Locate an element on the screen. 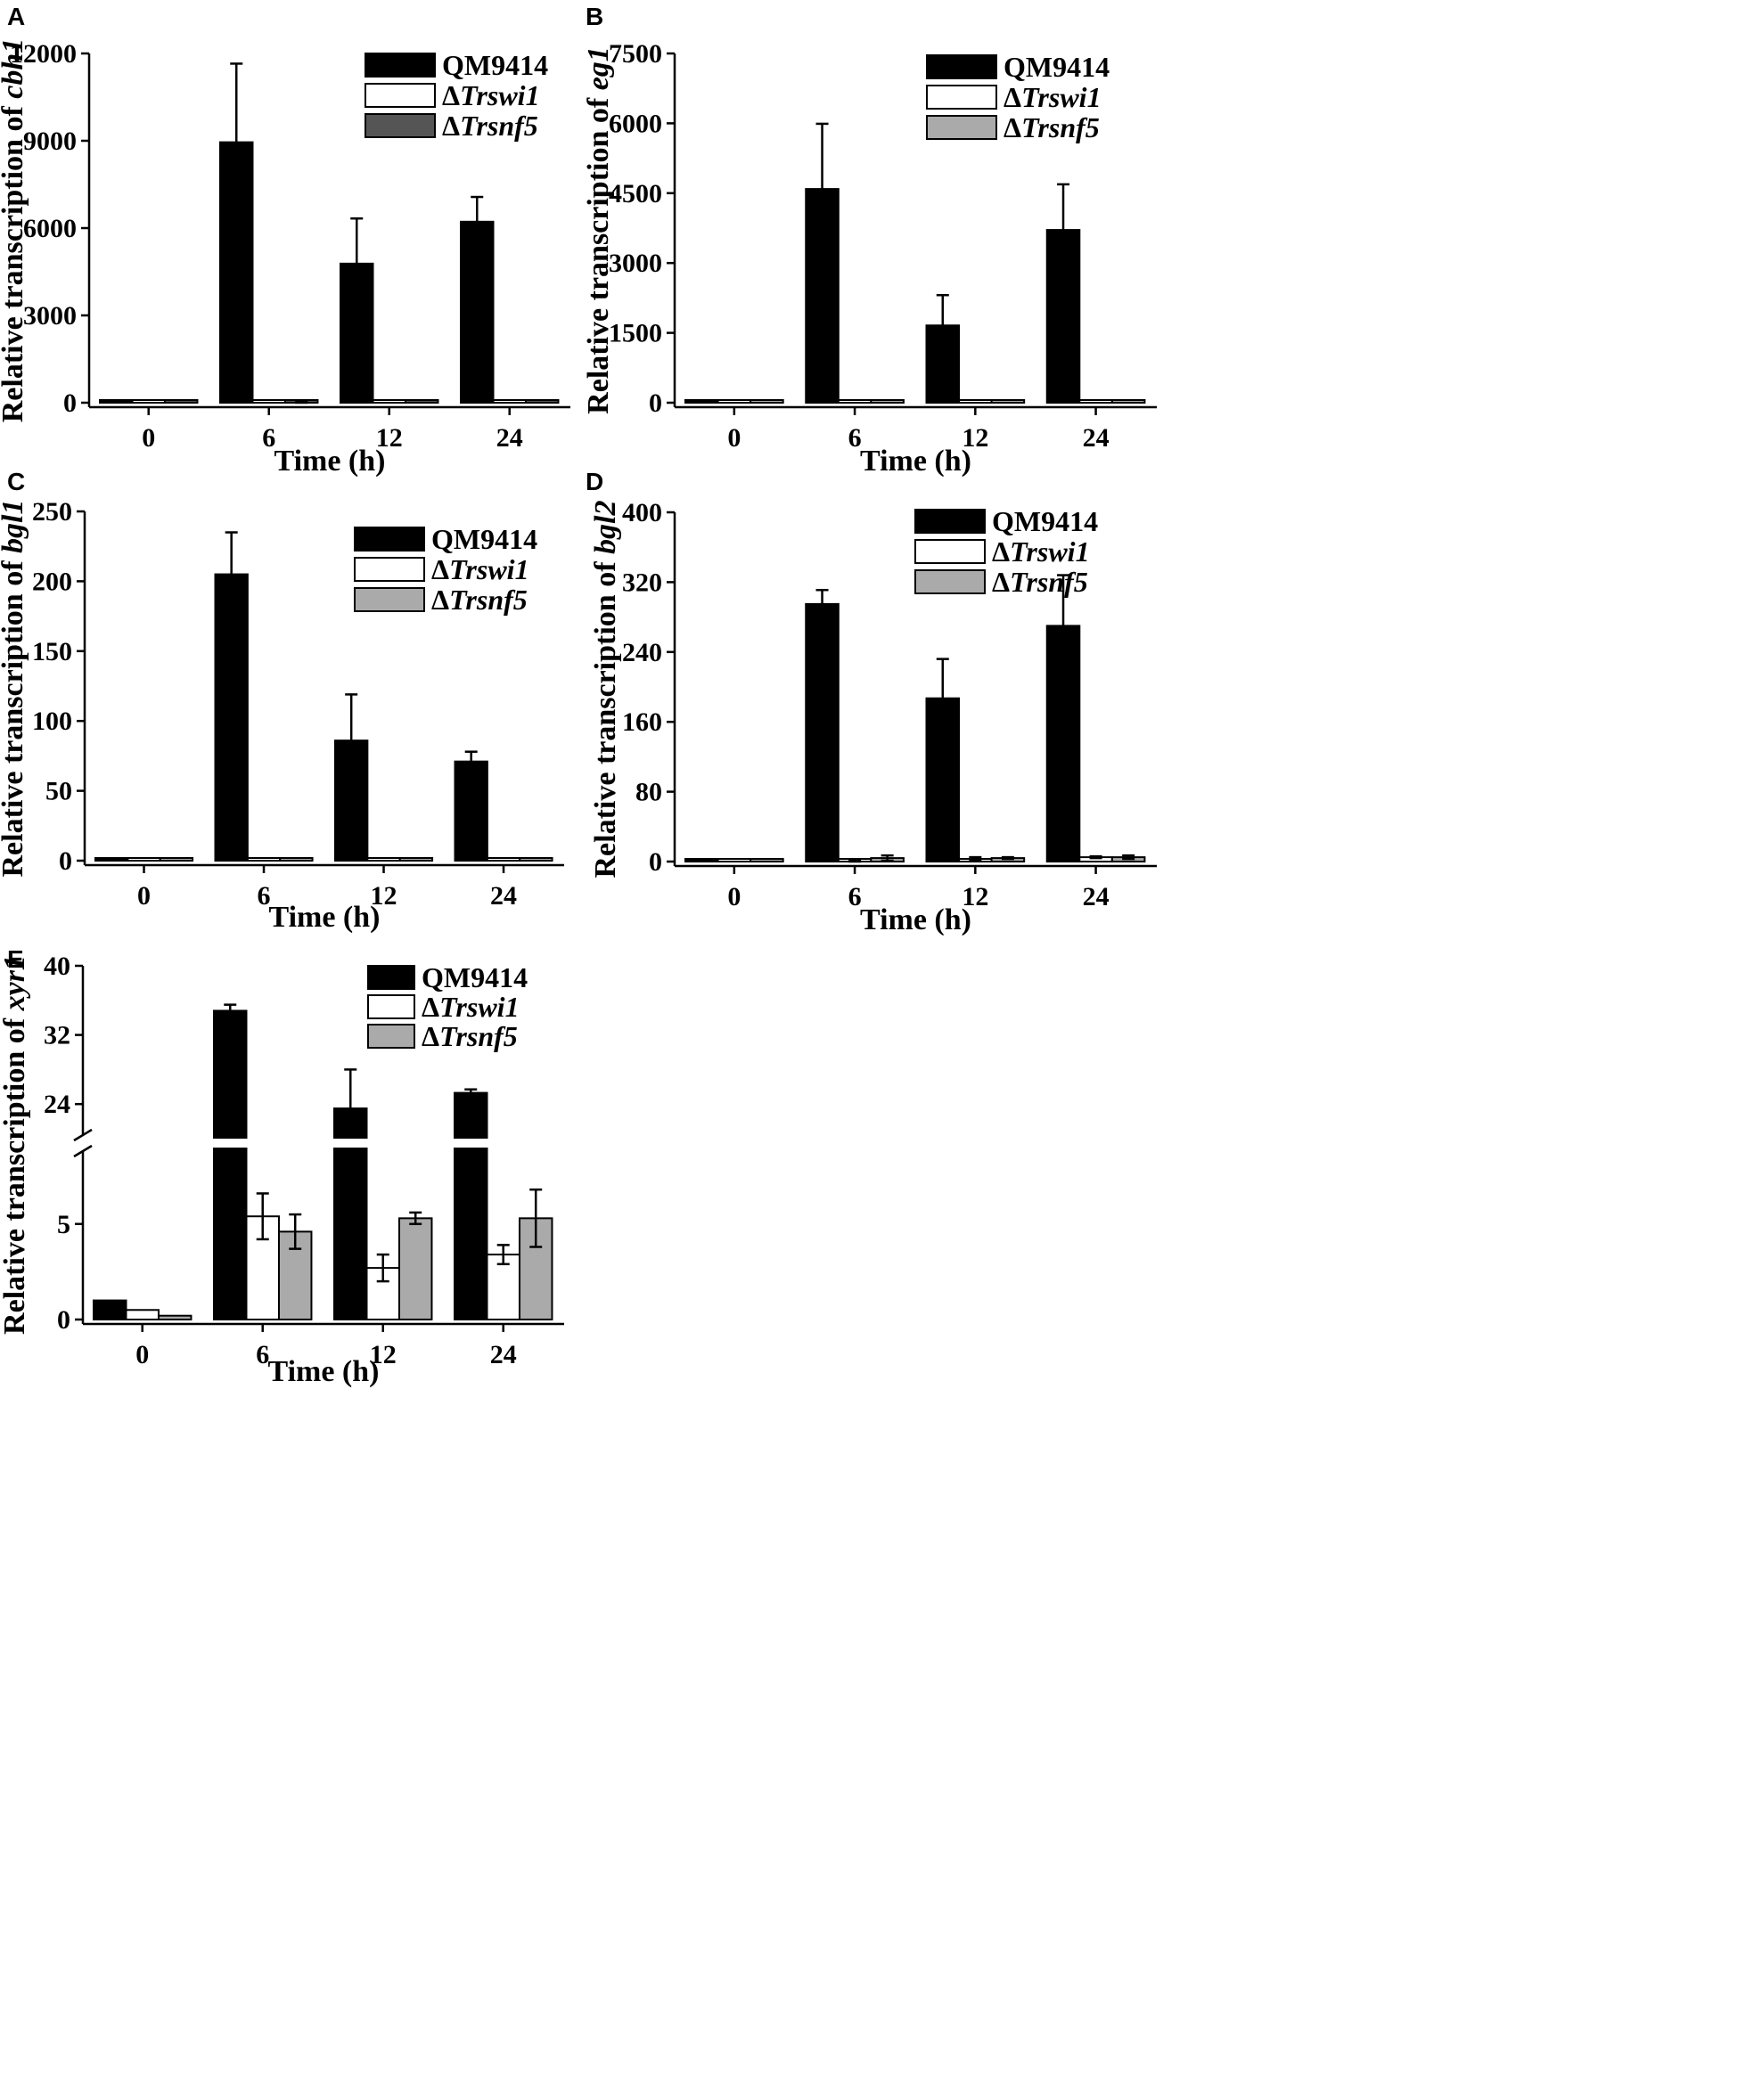  bar-e-s2-t0 is located at coordinates (175, 1317).